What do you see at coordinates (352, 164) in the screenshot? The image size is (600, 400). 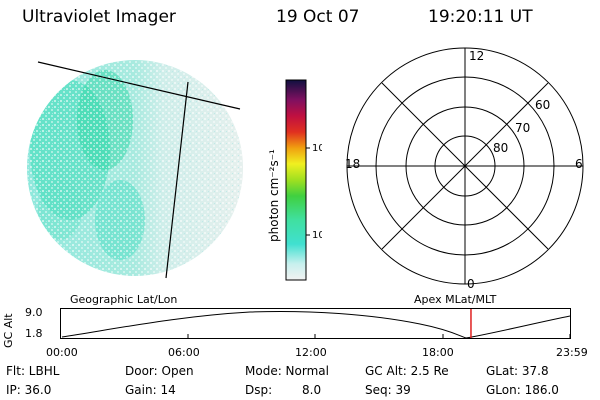 I see `mlt-label-dusk: 18` at bounding box center [352, 164].